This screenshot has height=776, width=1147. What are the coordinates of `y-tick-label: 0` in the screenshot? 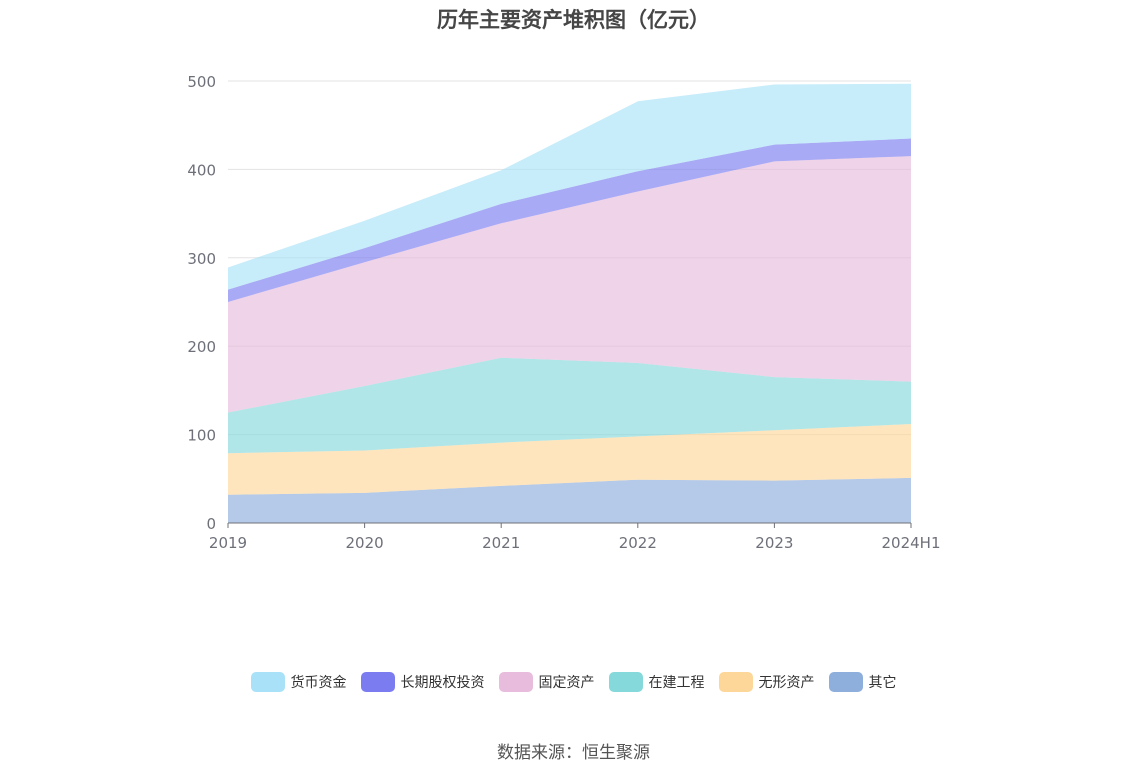 It's located at (211, 524).